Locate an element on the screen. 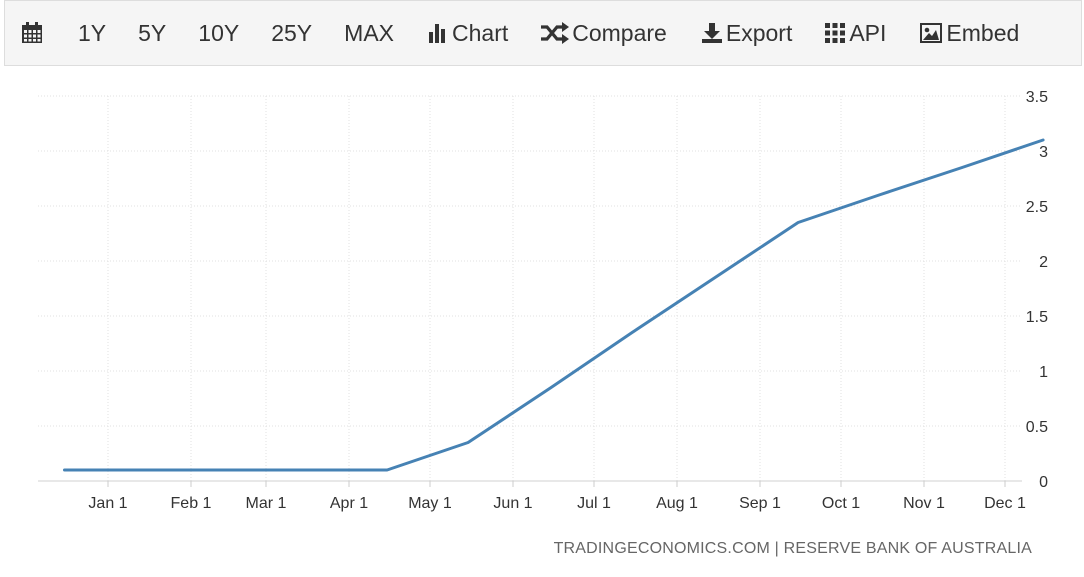 The image size is (1084, 577). grid-icon is located at coordinates (835, 33).